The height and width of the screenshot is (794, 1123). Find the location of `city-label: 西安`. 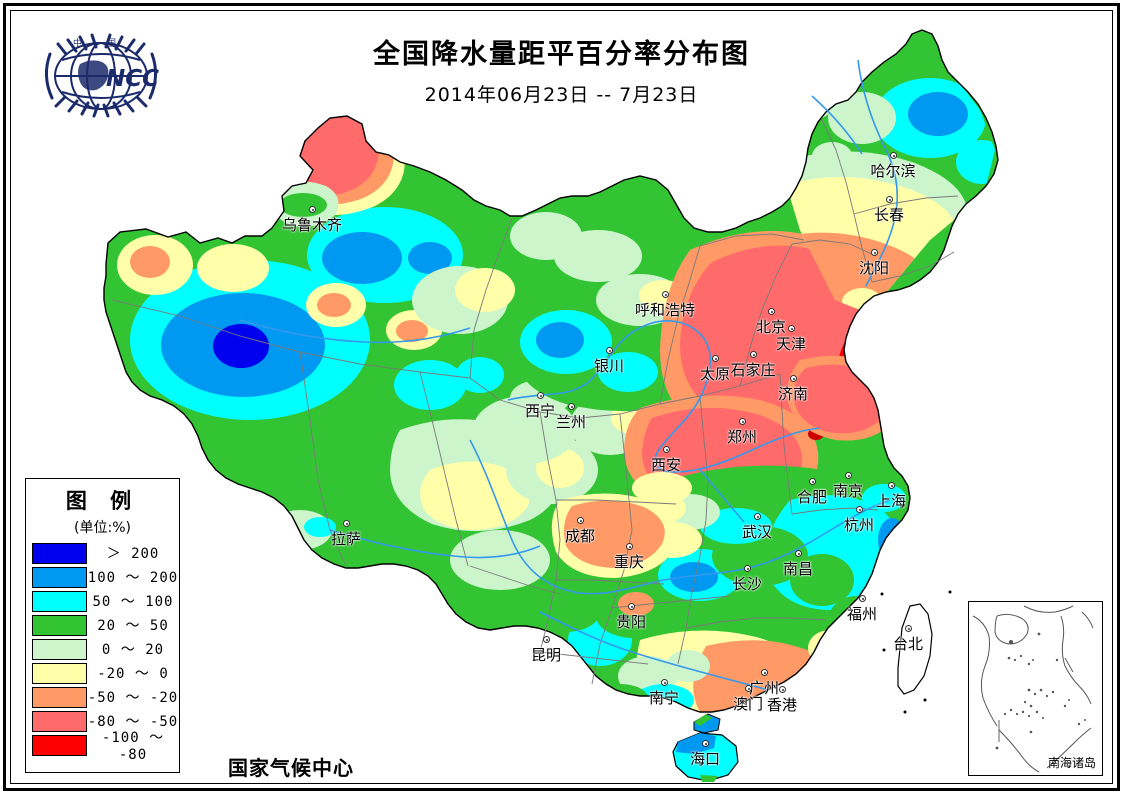

city-label: 西安 is located at coordinates (666, 465).